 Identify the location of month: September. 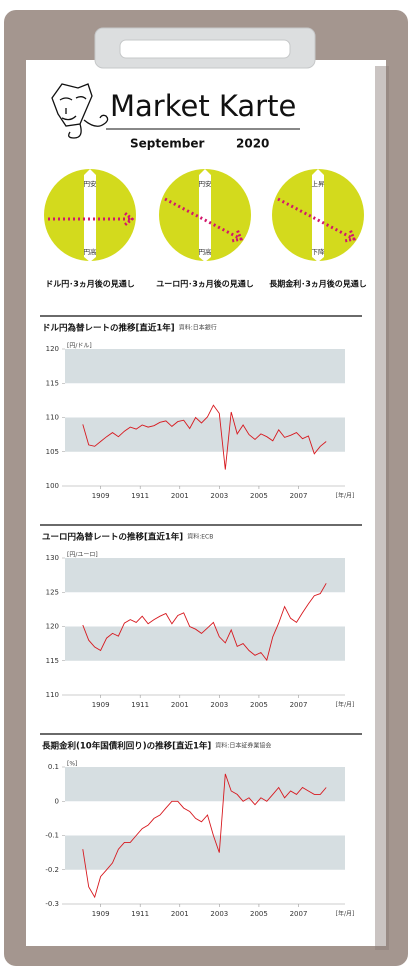
(167, 144).